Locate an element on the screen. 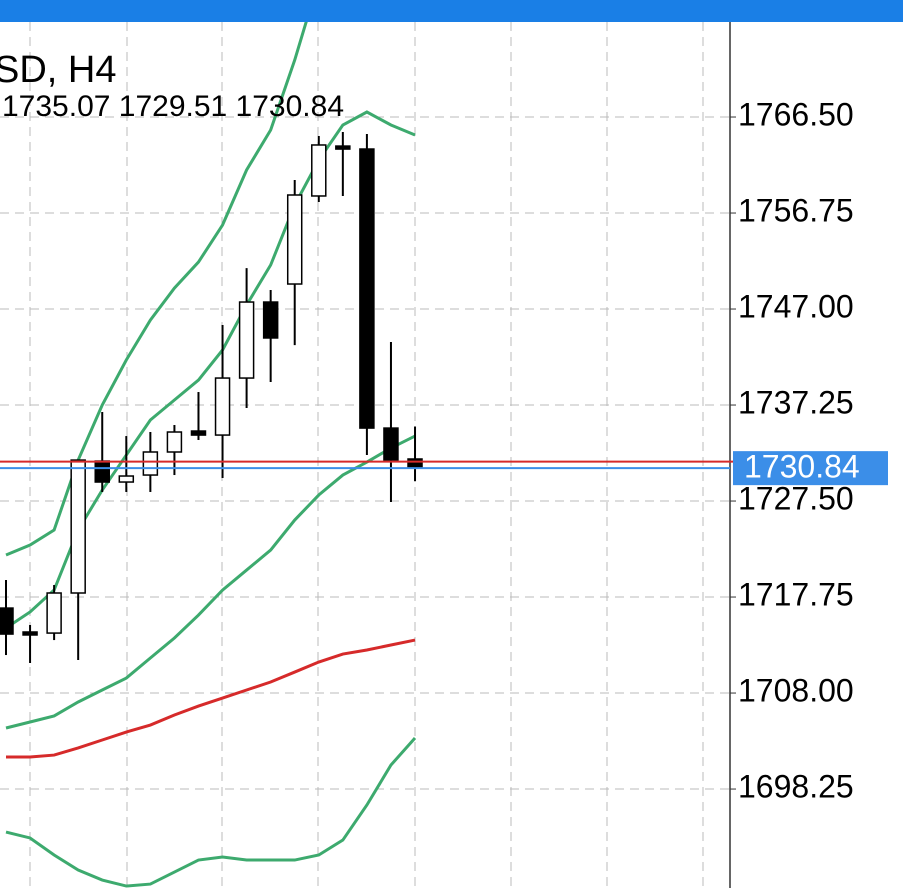 The height and width of the screenshot is (888, 903). top-bar is located at coordinates (451, 11).